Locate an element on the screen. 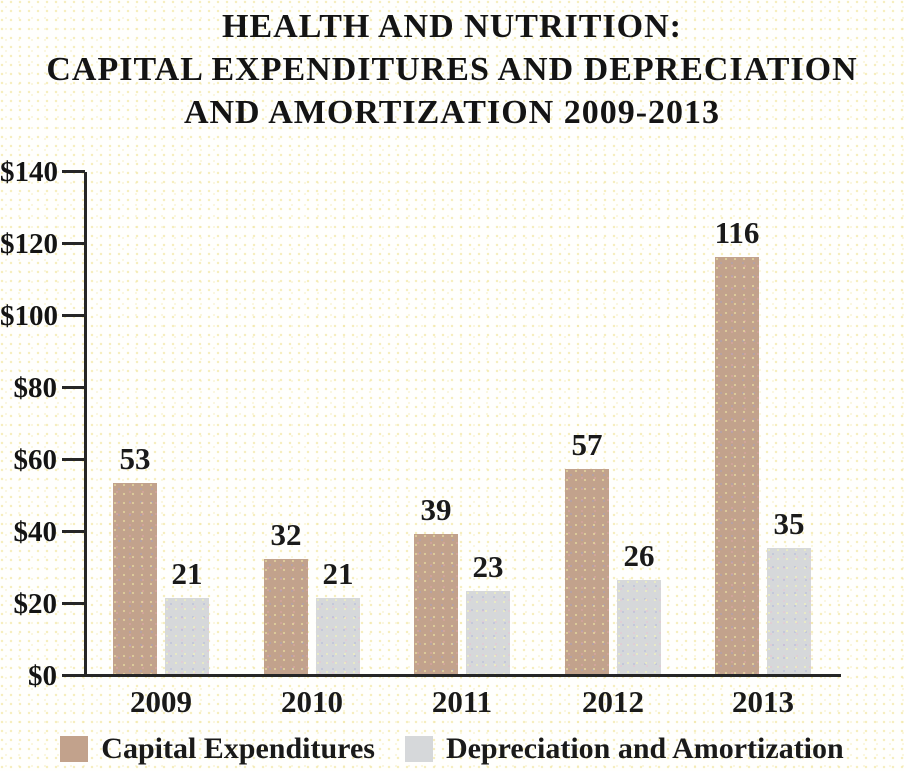 The height and width of the screenshot is (771, 904). bar-depreciation-amortization-2012 is located at coordinates (639, 627).